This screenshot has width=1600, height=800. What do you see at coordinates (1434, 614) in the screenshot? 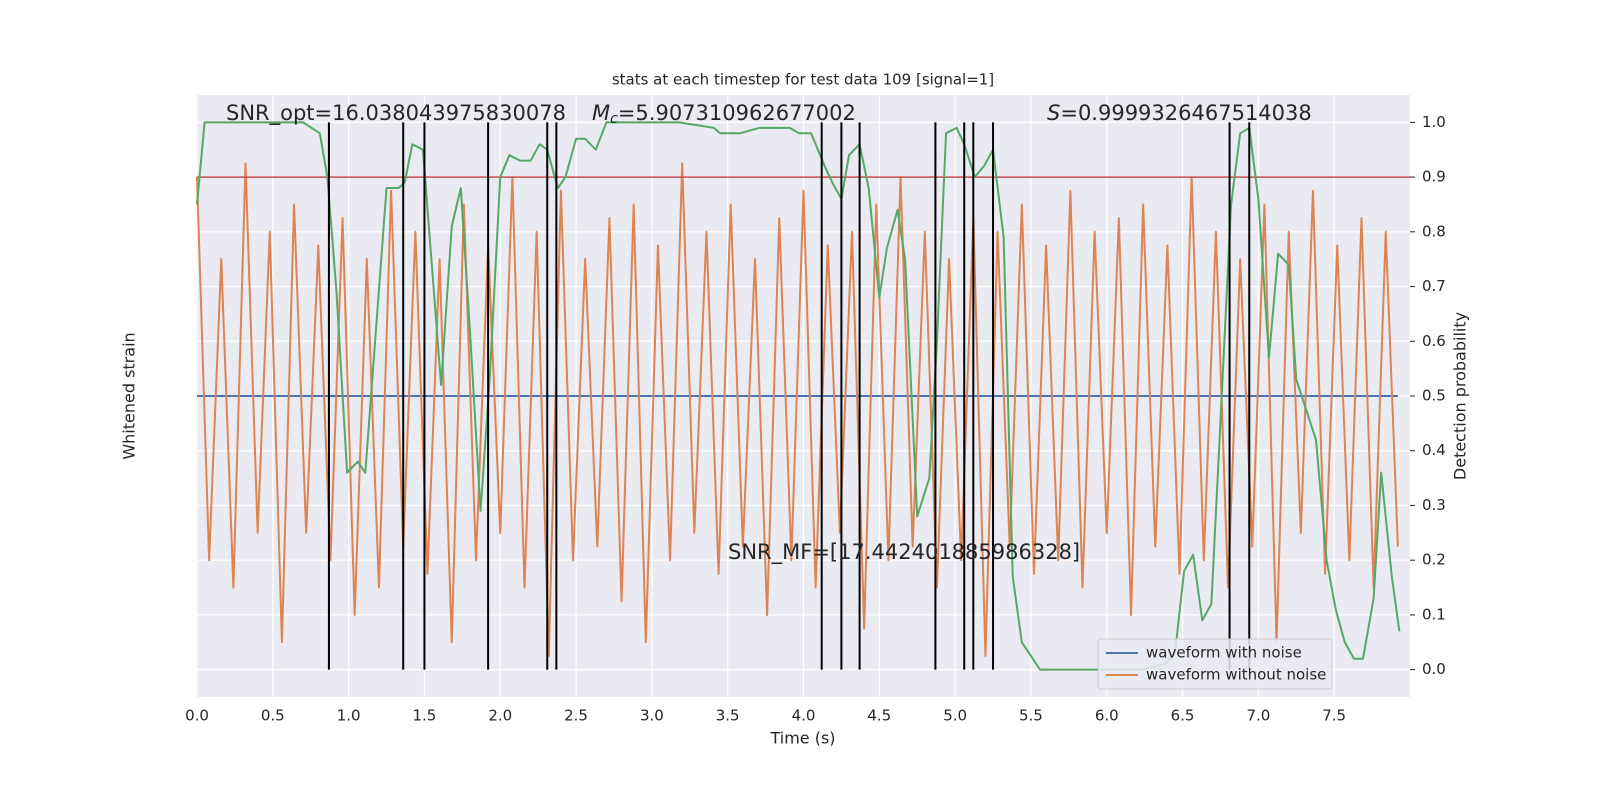
I see `y2-tick-label: 0.1` at bounding box center [1434, 614].